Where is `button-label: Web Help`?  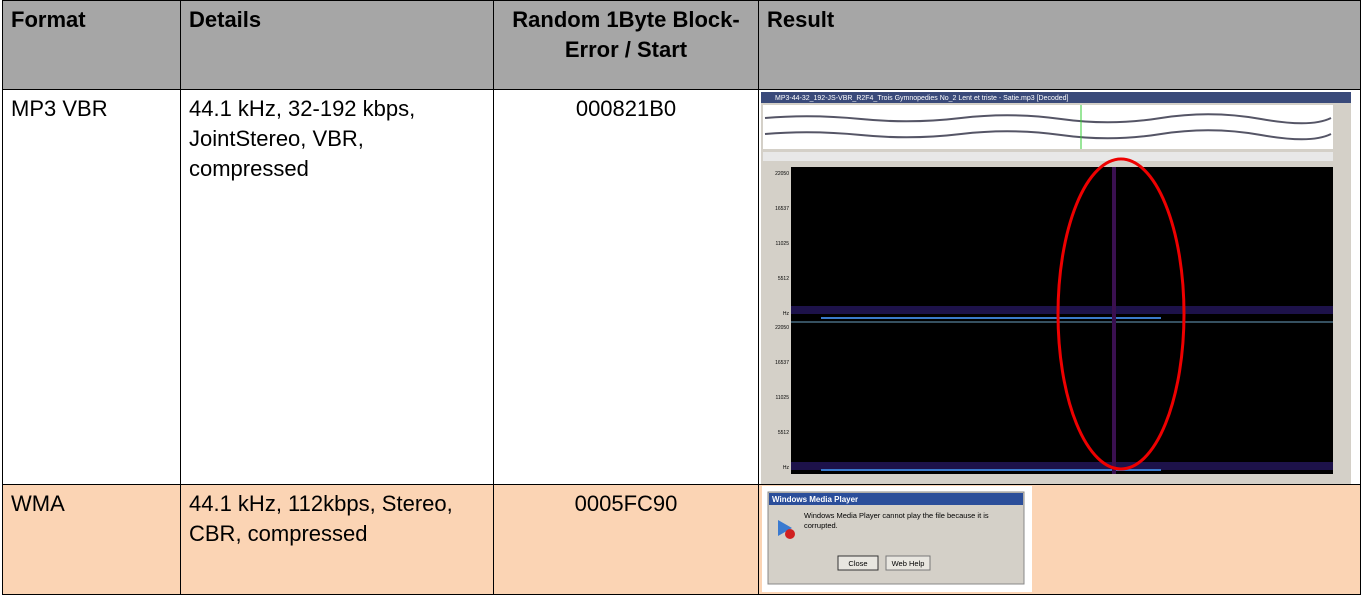
button-label: Web Help is located at coordinates (908, 563).